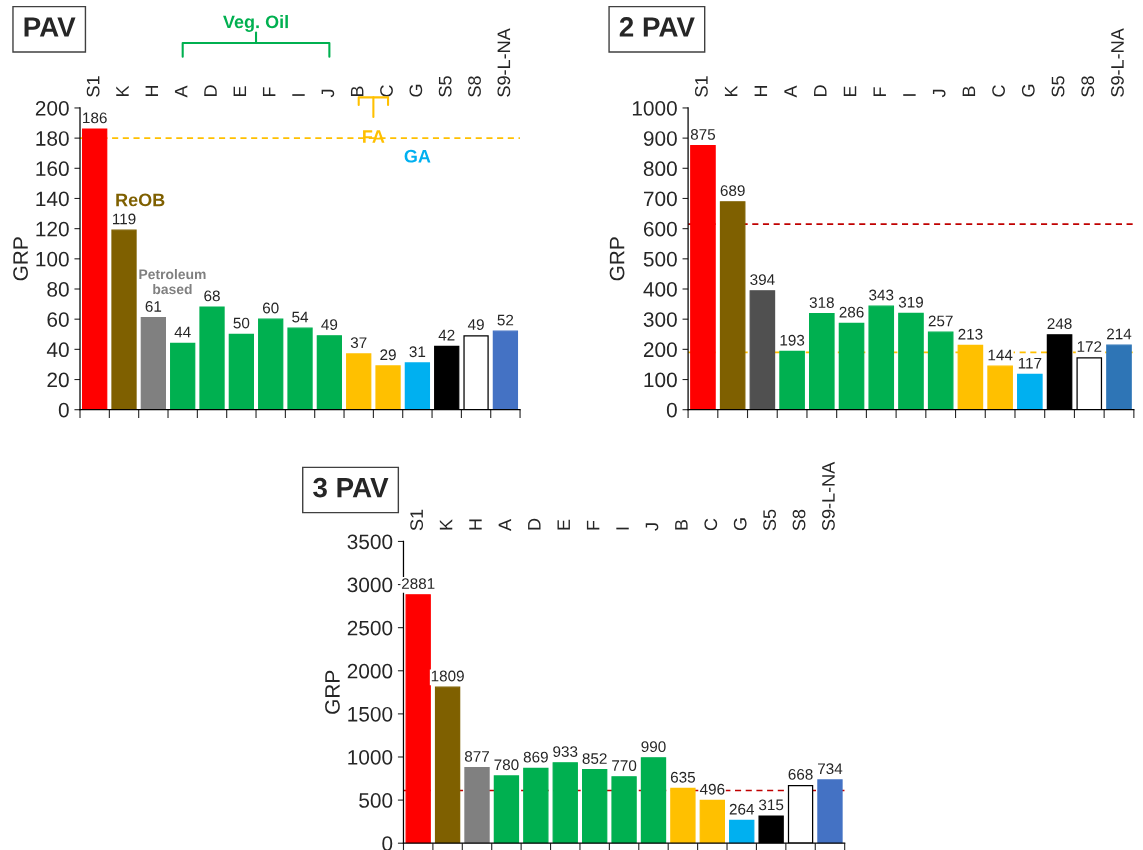  Describe the element at coordinates (1119, 334) in the screenshot. I see `data-label: 214` at that location.